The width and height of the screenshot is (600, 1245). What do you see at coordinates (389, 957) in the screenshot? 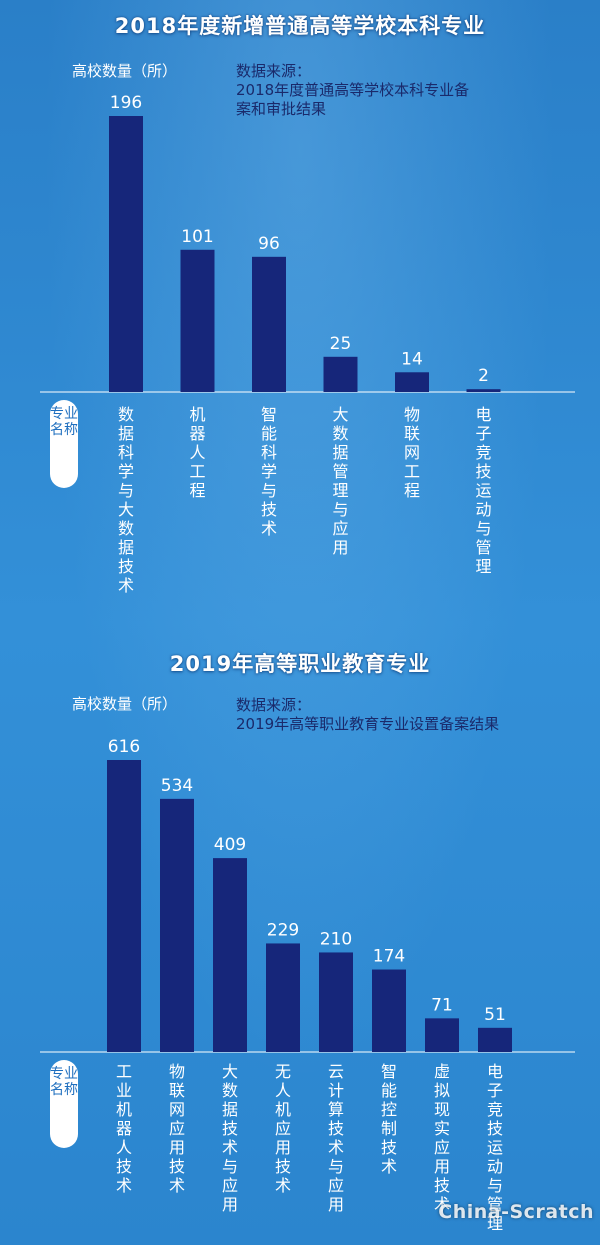
I see `data-label: 174` at bounding box center [389, 957].